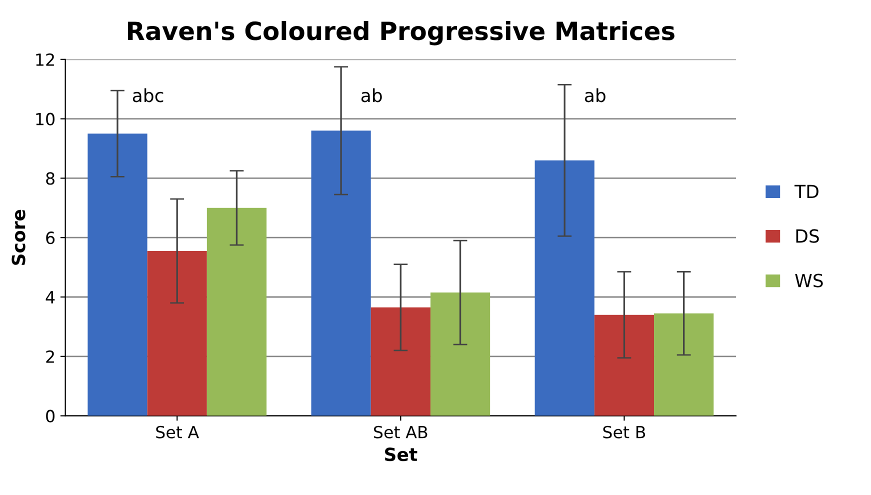 This screenshot has width=871, height=495. I want to click on y-tick-label: 2, so click(50, 356).